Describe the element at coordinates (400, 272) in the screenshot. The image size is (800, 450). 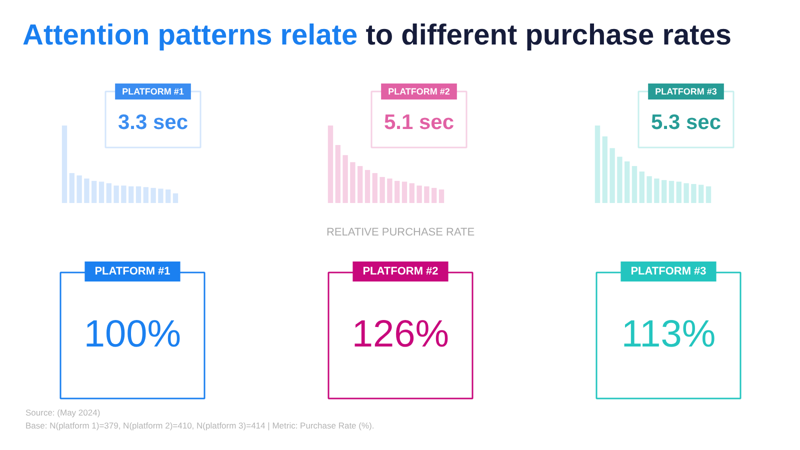
I see `category-label: PLATFORM #2` at that location.